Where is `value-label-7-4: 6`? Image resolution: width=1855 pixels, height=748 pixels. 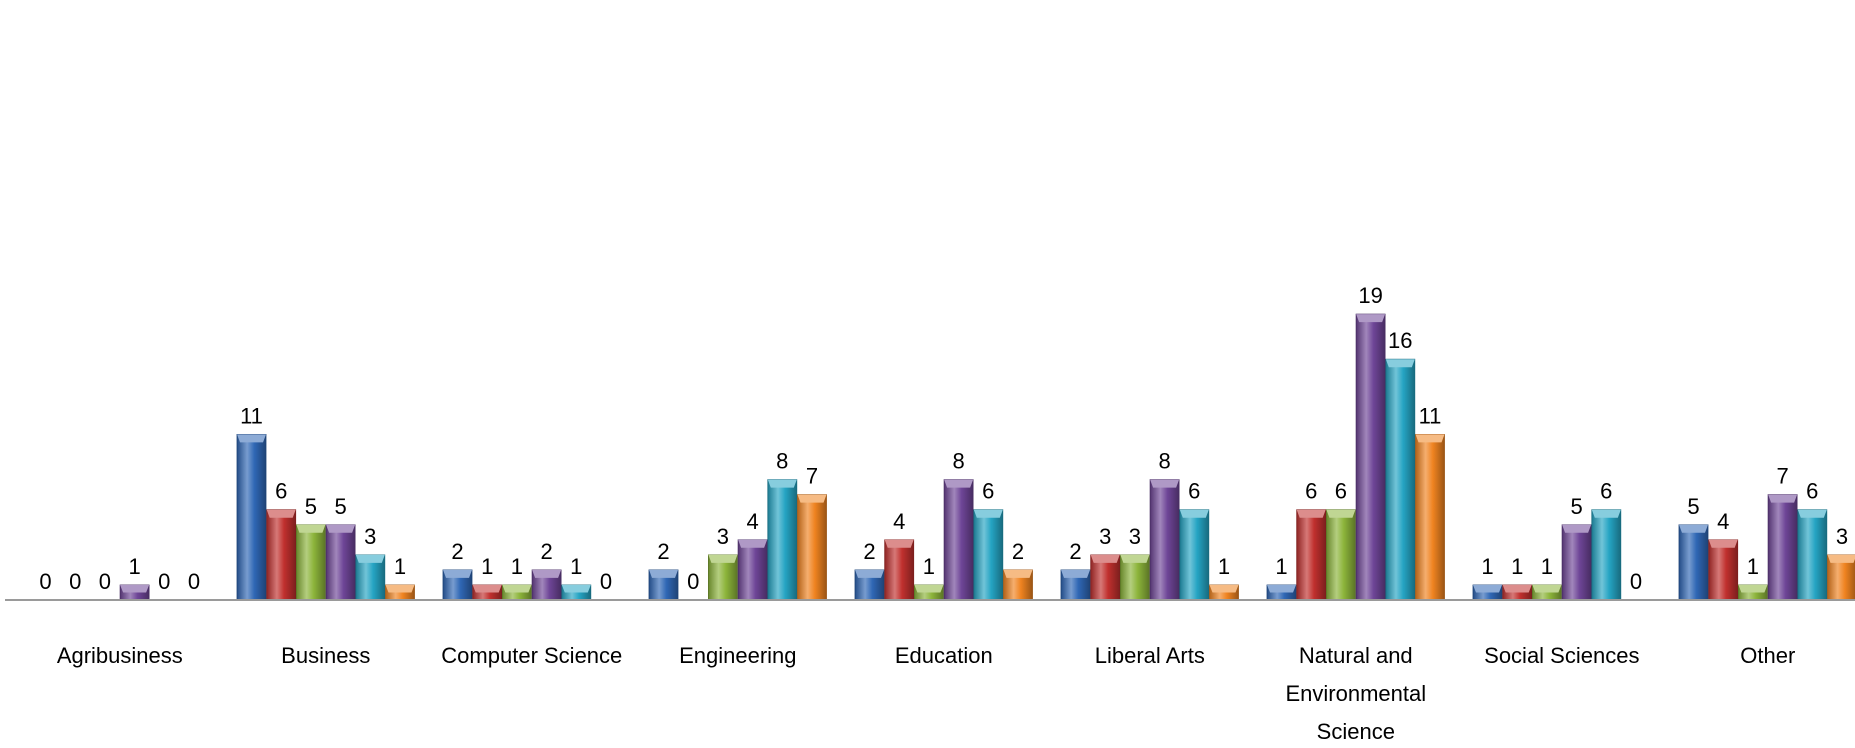 value-label-7-4: 6 is located at coordinates (1606, 491).